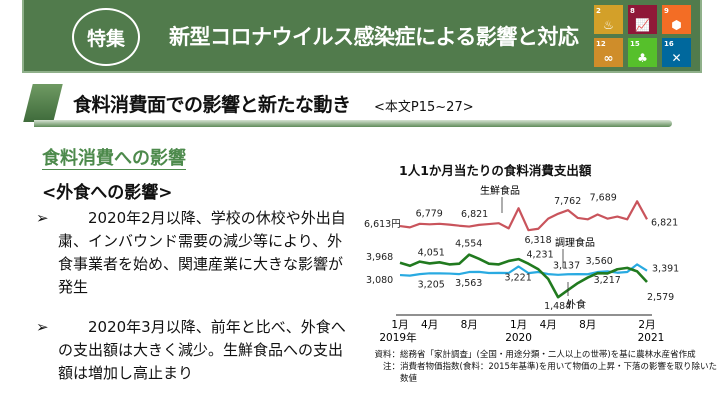  Describe the element at coordinates (660, 297) in the screenshot. I see `data-label: 2,579` at that location.